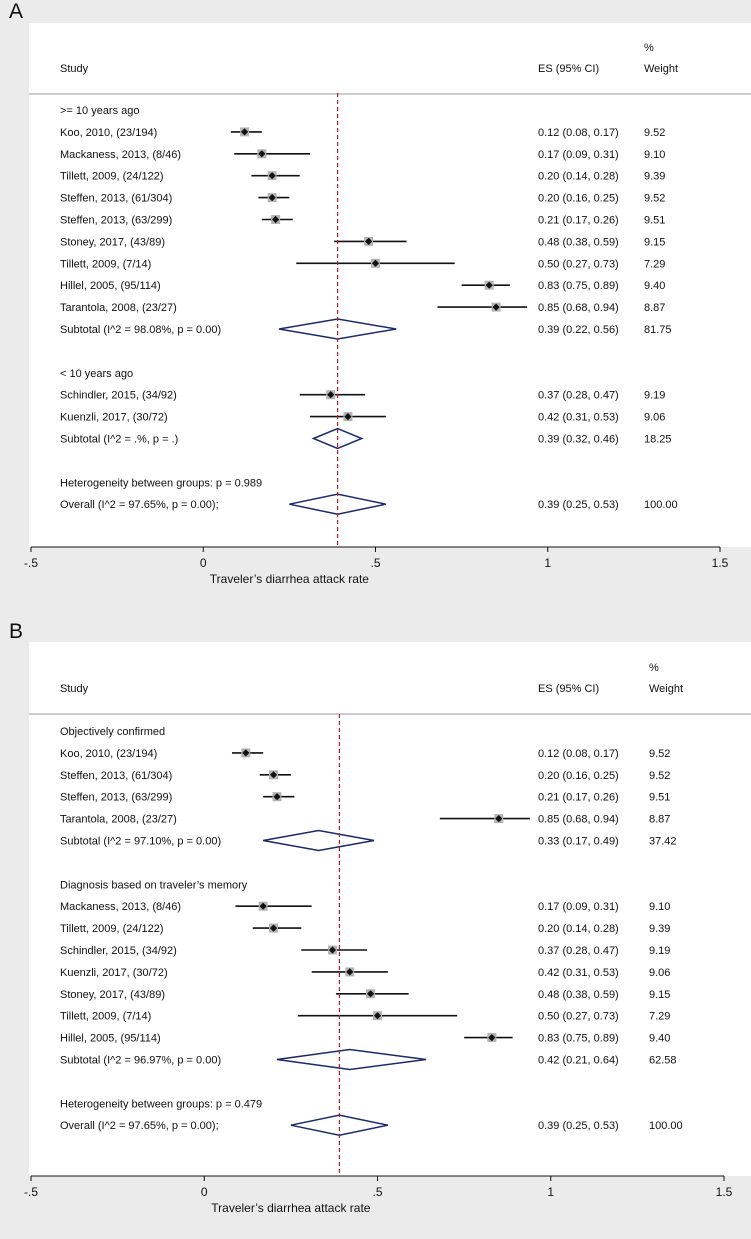 This screenshot has width=751, height=1239. Describe the element at coordinates (108, 133) in the screenshot. I see `study-label: Koo, 2010, (23/194)` at that location.